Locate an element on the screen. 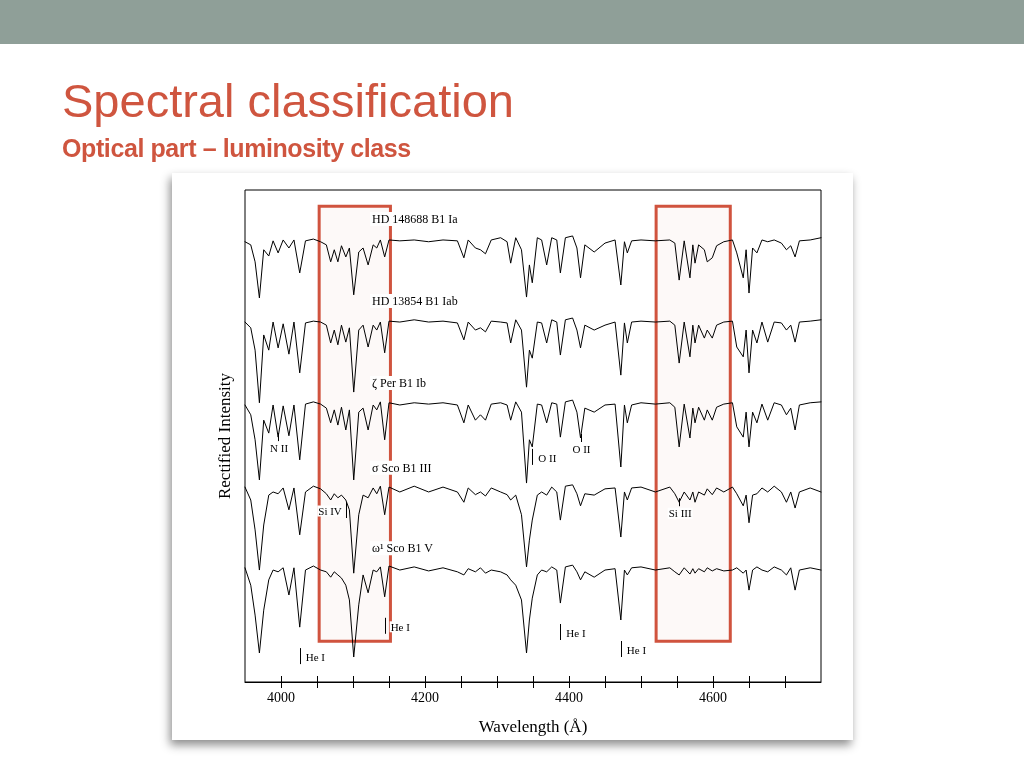 This screenshot has height=768, width=1024. x-tick-label: 4200 is located at coordinates (425, 697).